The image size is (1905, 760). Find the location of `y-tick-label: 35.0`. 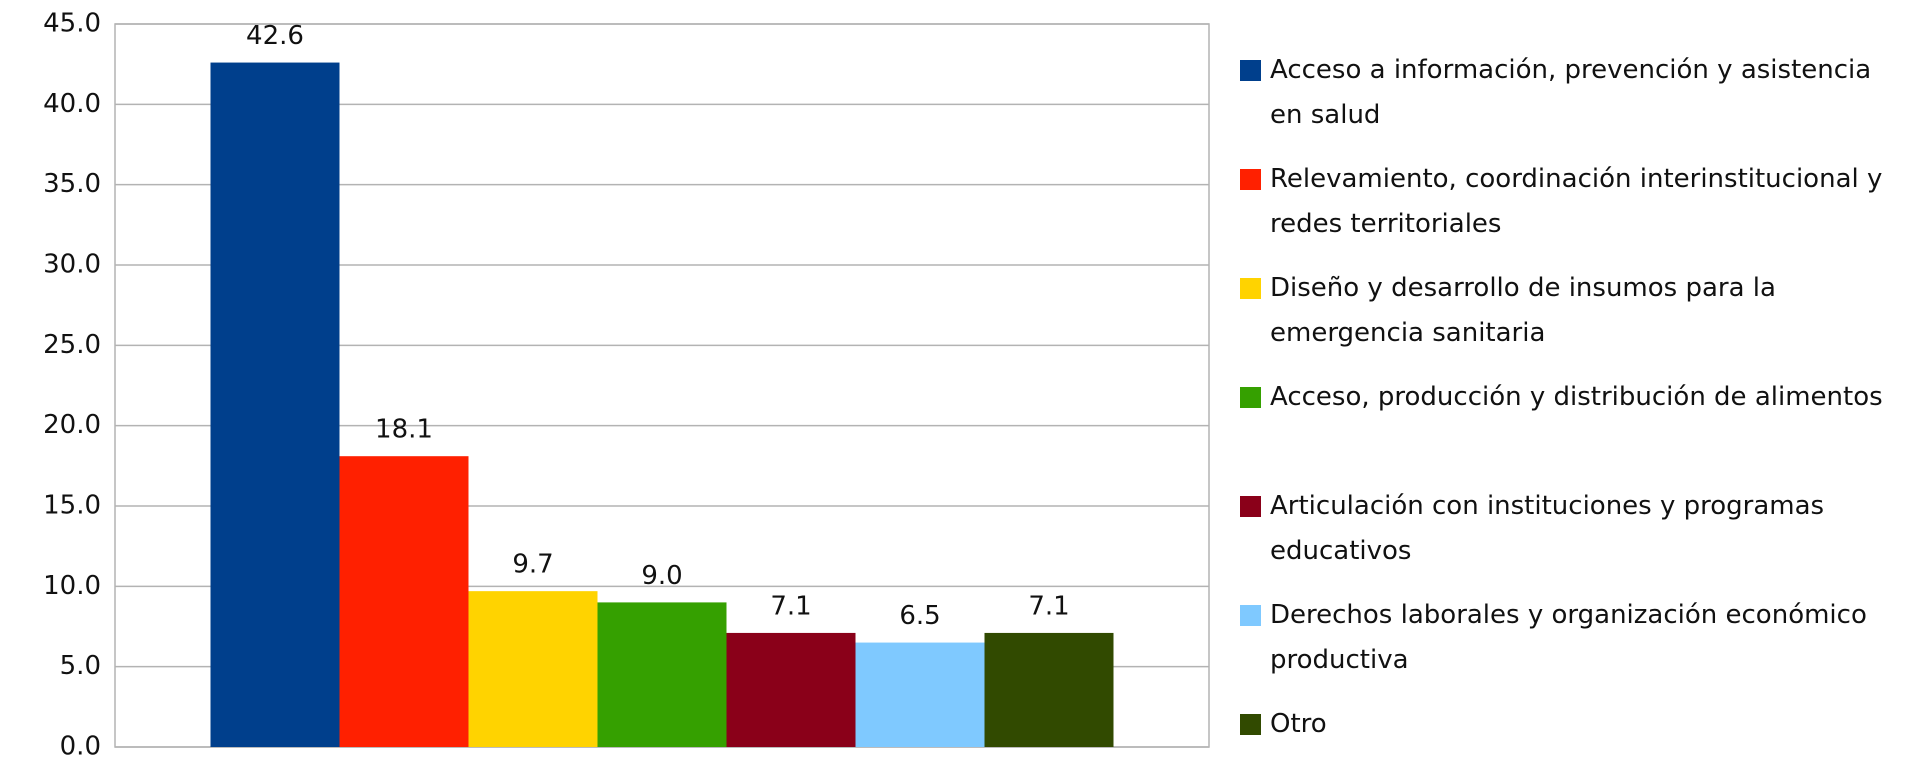

y-tick-label: 35.0 is located at coordinates (72, 184).